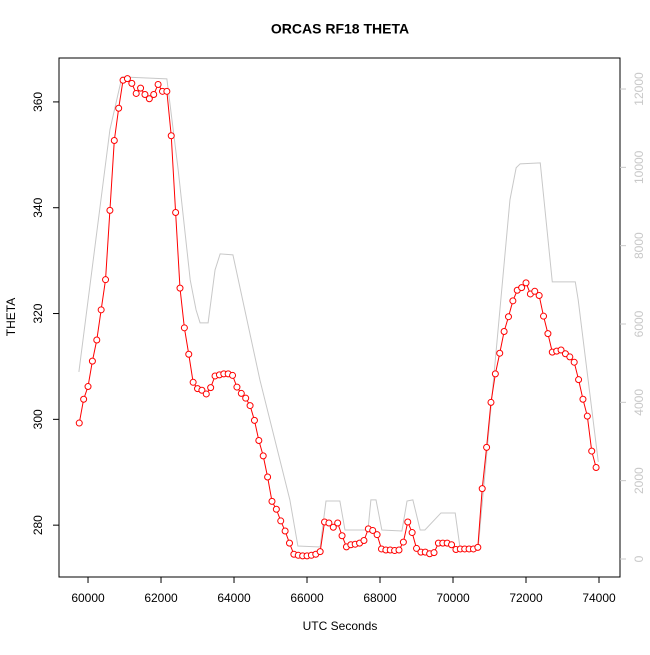 Image resolution: width=650 pixels, height=655 pixels. What do you see at coordinates (639, 402) in the screenshot?
I see `y2-tick-label: 4000` at bounding box center [639, 402].